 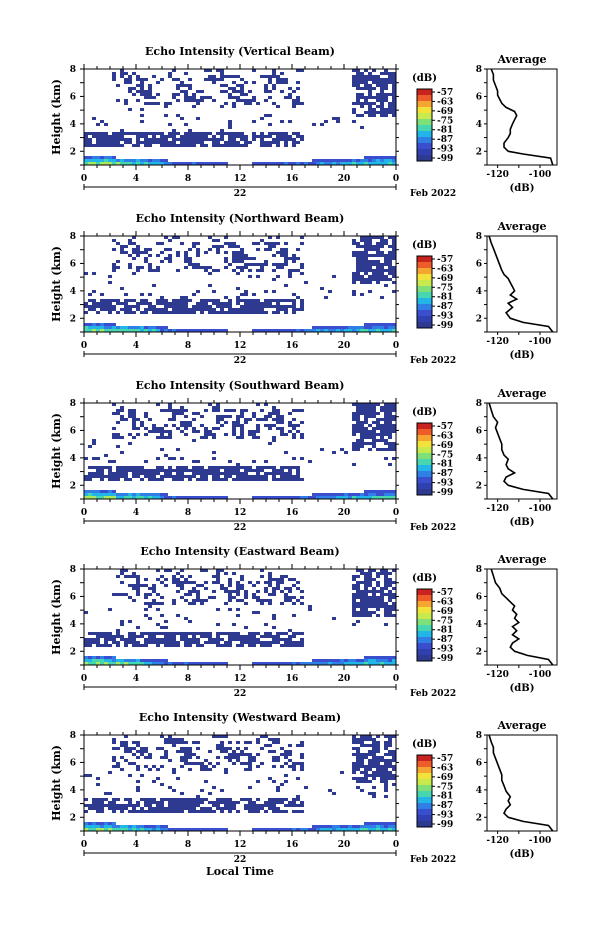 I want to click on heatmap-cells, so click(x=240, y=117).